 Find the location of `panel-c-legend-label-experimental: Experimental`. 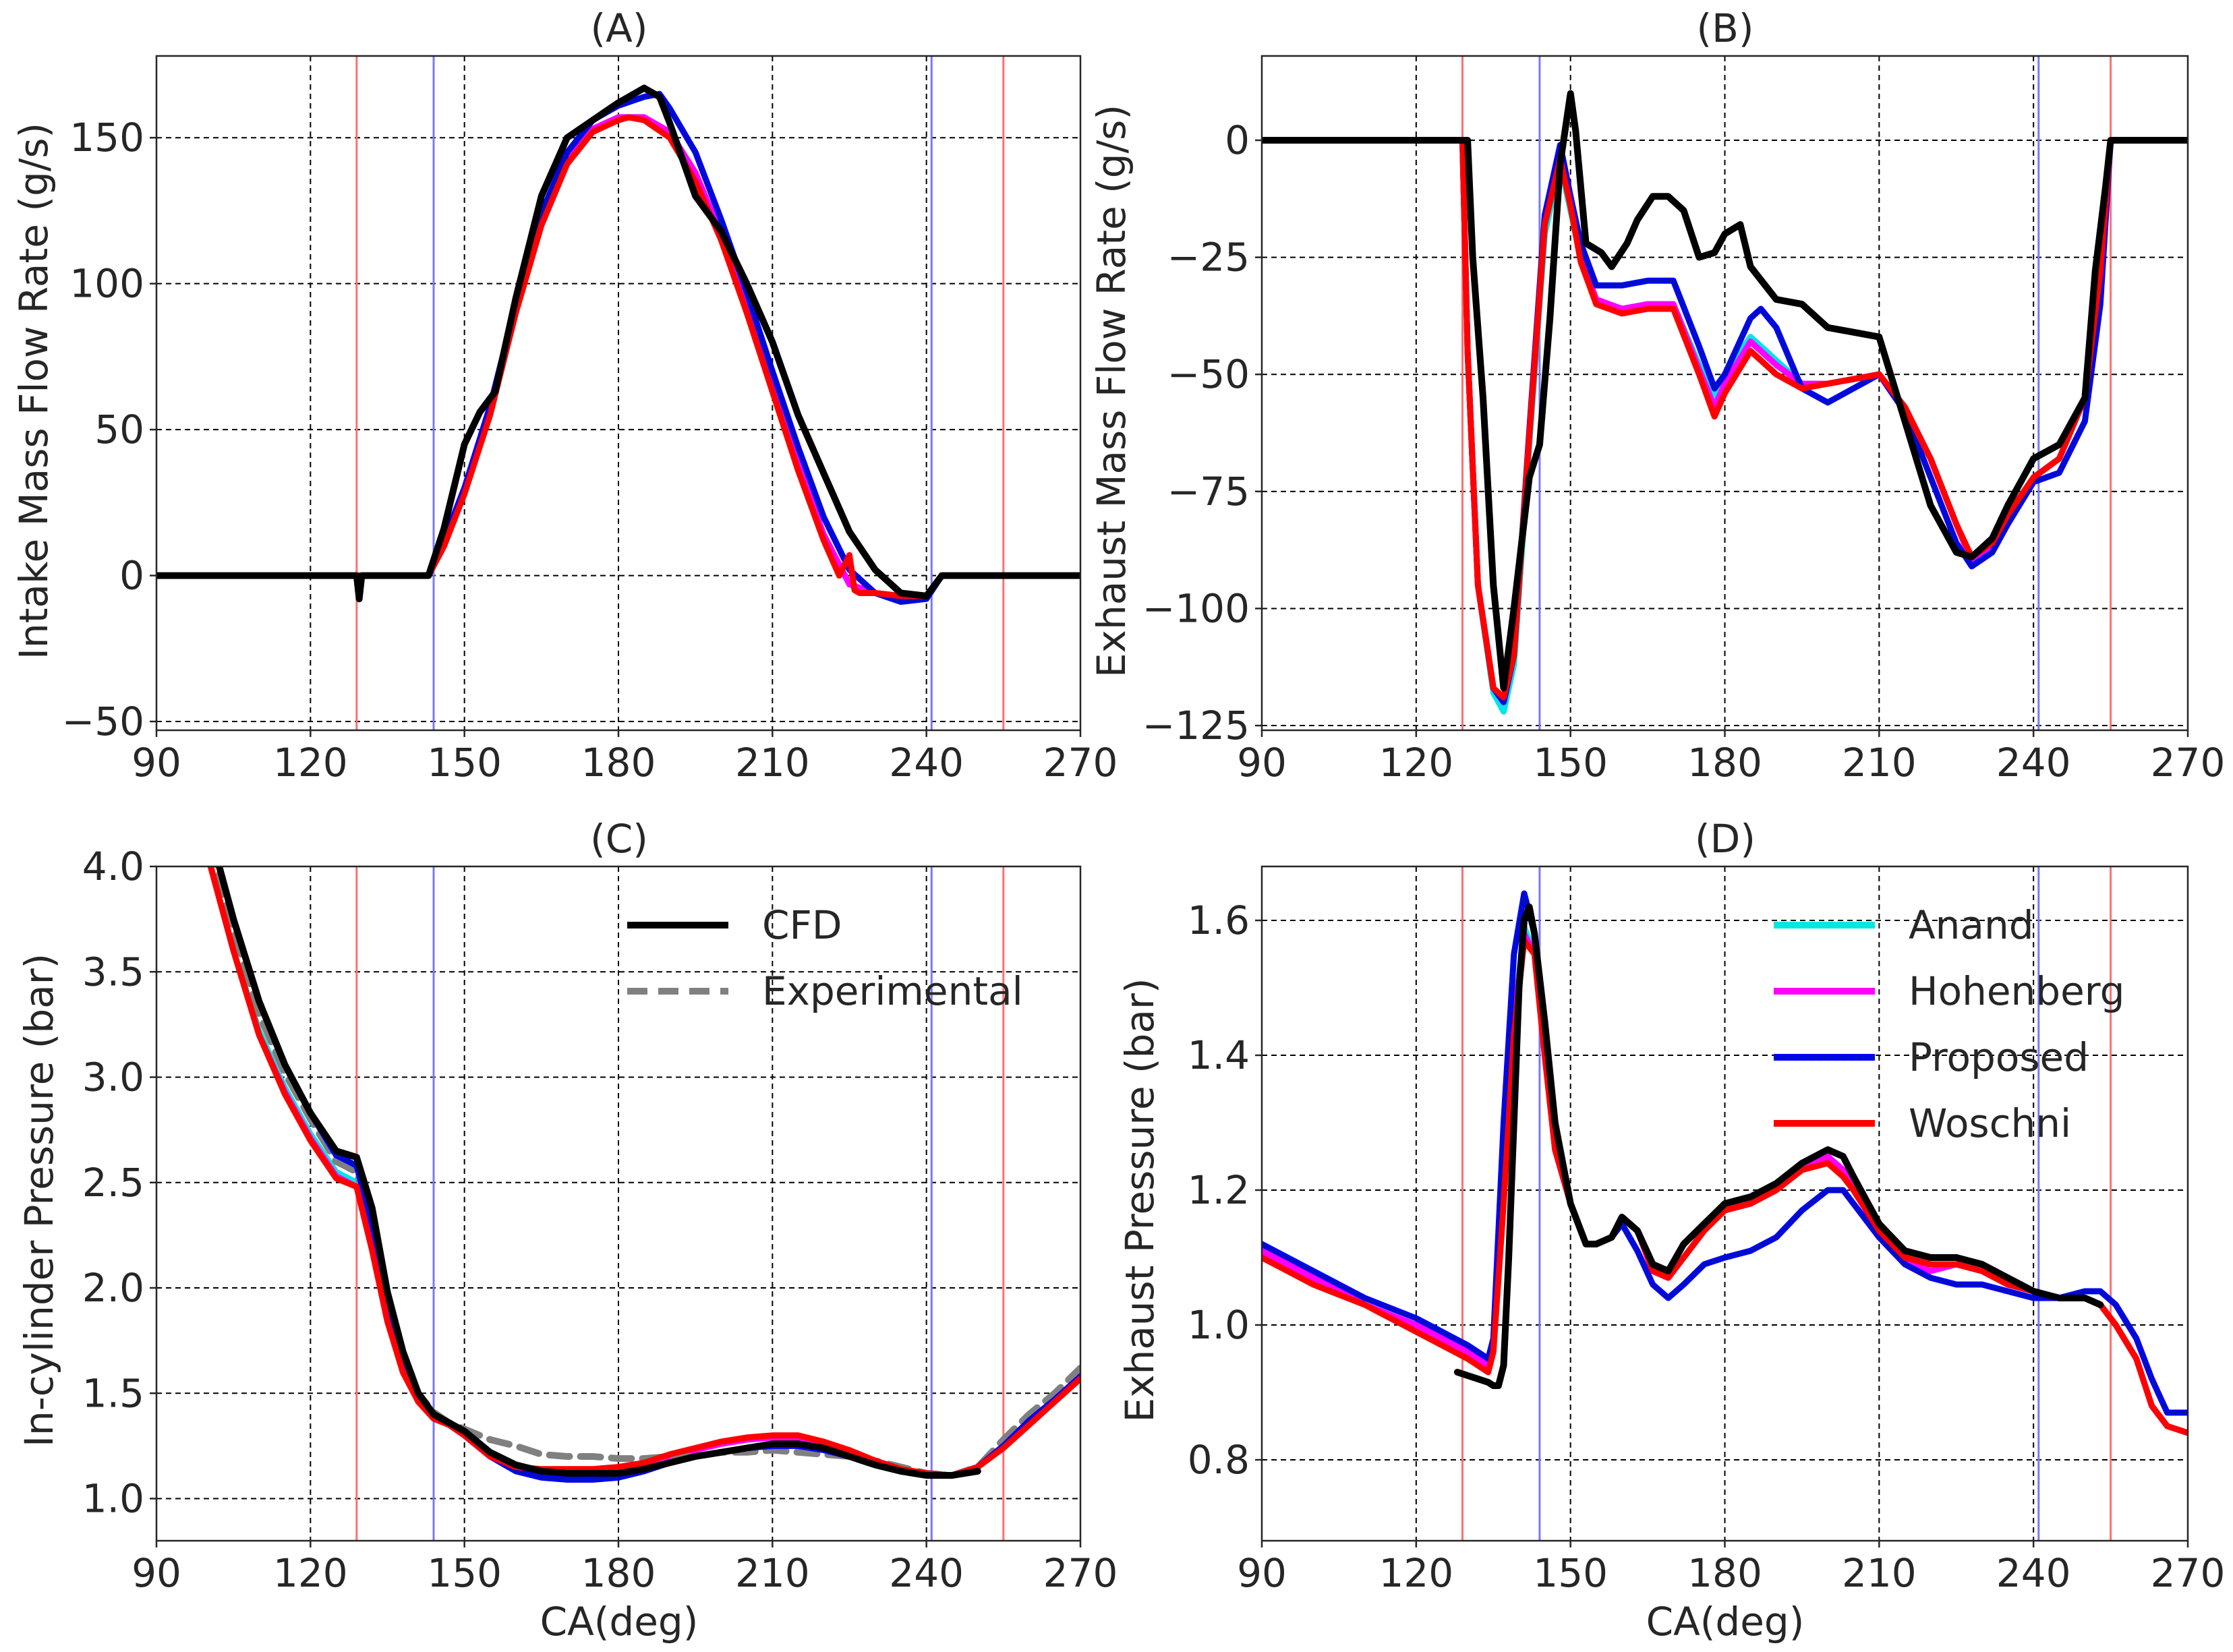

panel-c-legend-label-experimental: Experimental is located at coordinates (892, 991).